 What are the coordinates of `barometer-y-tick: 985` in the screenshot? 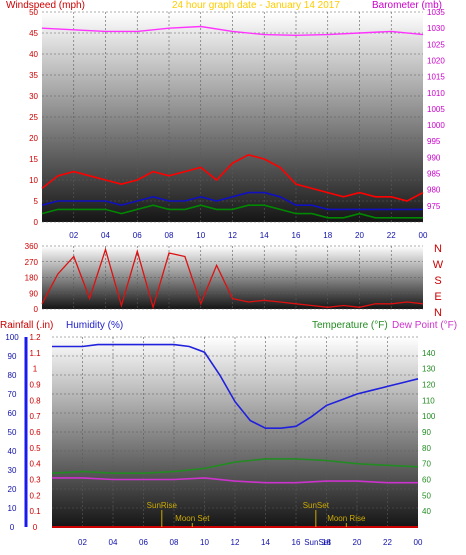 It's located at (434, 174).